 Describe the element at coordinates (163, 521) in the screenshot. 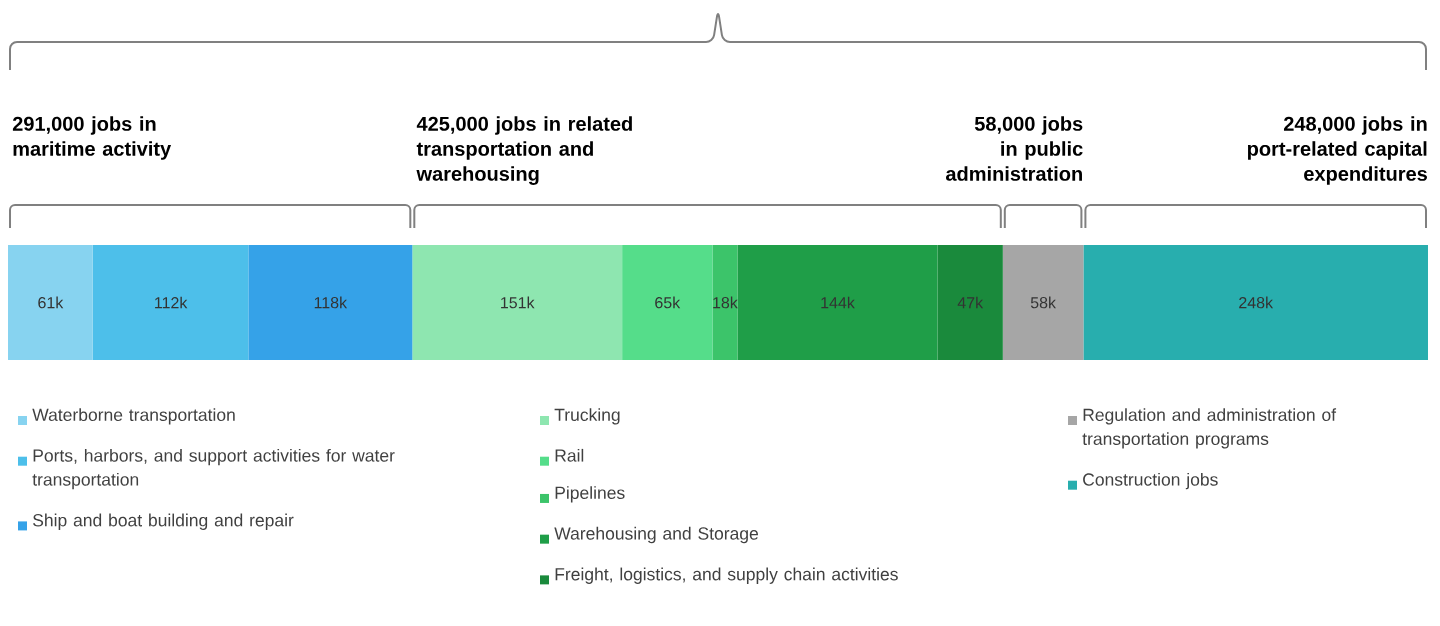

I see `legend-label: Ship and boat building and repair` at that location.